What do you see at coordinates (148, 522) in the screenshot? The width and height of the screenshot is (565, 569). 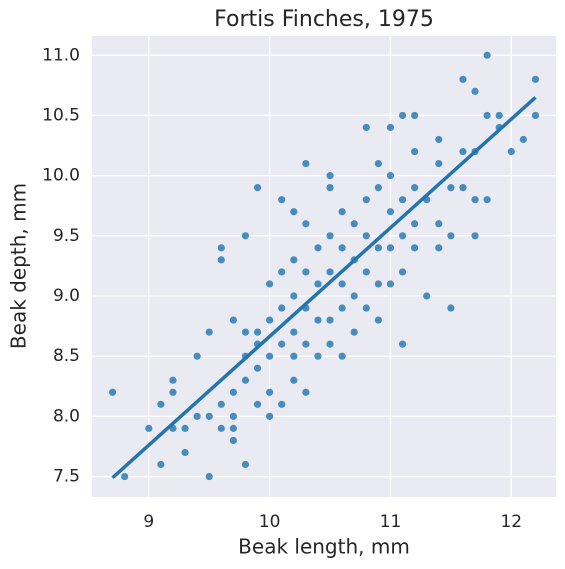 I see `x-tick-label: 9` at bounding box center [148, 522].